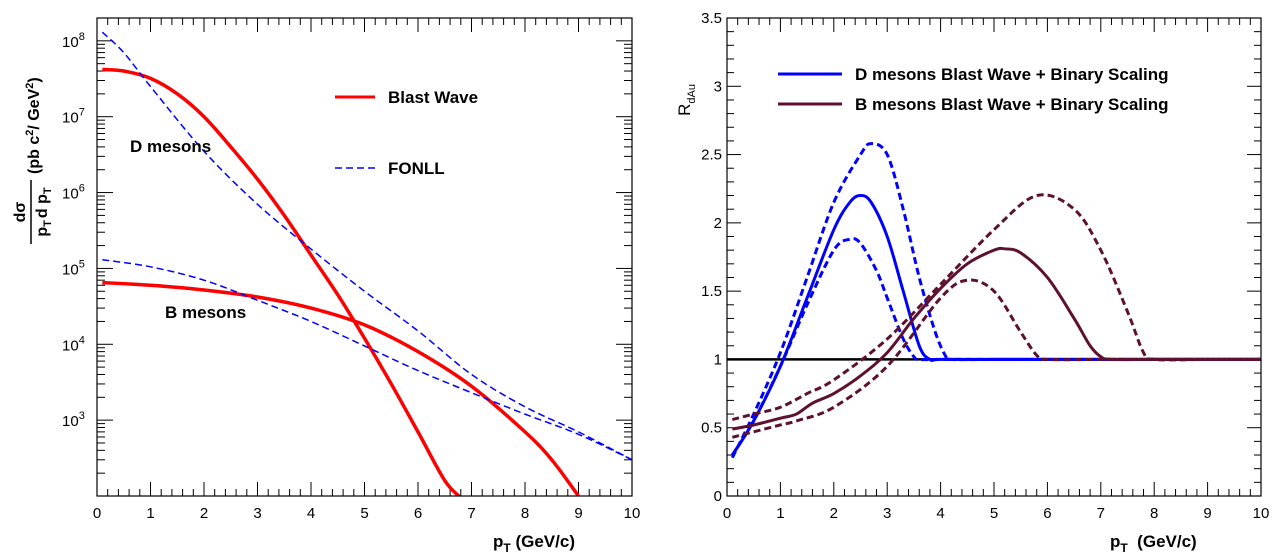 The image size is (1275, 556). Describe the element at coordinates (150, 513) in the screenshot. I see `left-x-tick-label: 1` at that location.